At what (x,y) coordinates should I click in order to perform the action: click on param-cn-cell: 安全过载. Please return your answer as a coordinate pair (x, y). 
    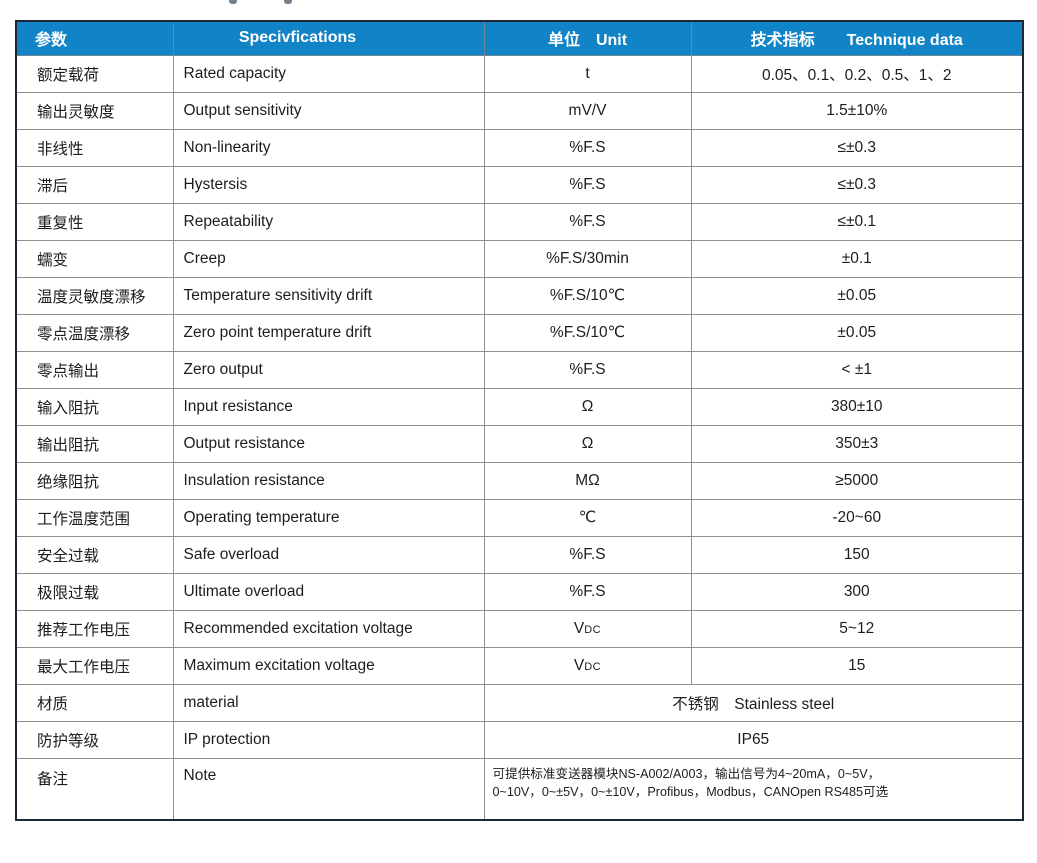
    Looking at the image, I should click on (94, 554).